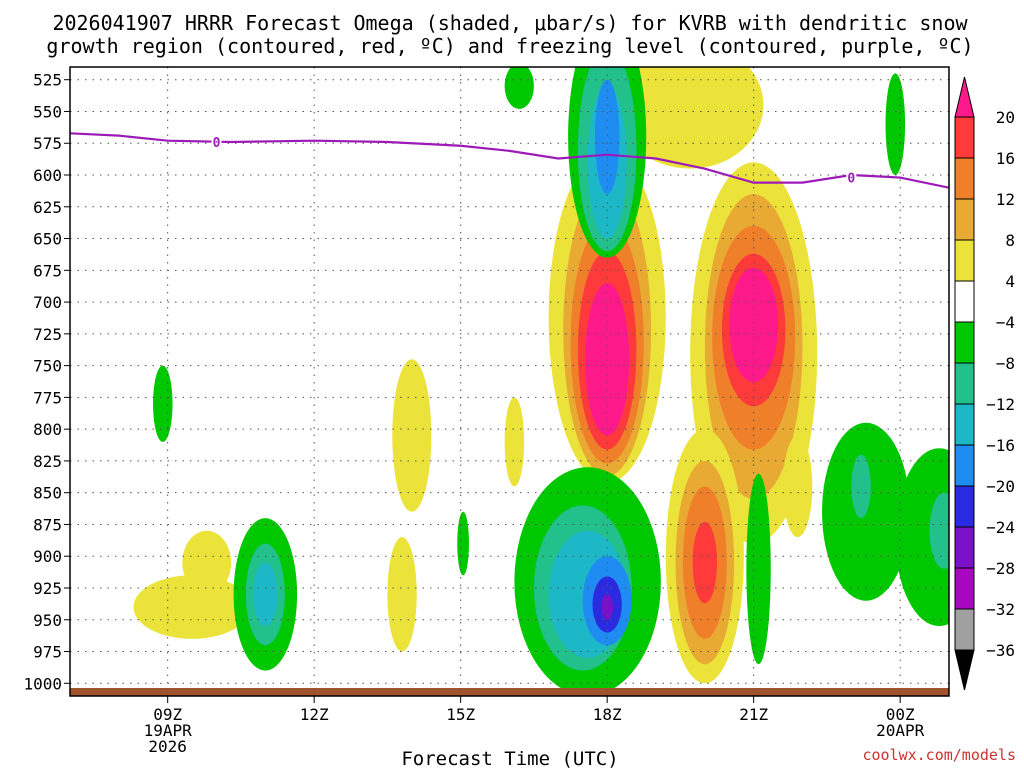  Describe the element at coordinates (47, 556) in the screenshot. I see `y-tick-label-900: 900` at that location.